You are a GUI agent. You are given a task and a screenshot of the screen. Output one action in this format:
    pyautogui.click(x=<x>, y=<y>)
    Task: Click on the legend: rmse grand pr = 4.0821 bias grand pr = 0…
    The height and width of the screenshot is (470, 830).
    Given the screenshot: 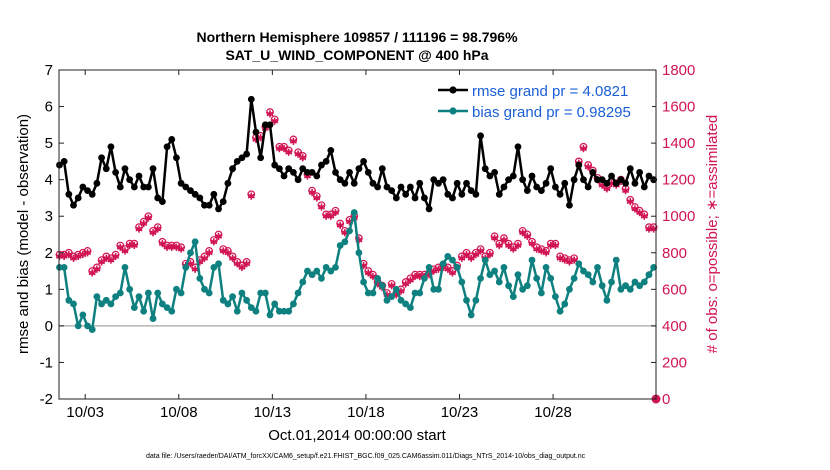 What is the action you would take?
    pyautogui.click(x=543, y=100)
    